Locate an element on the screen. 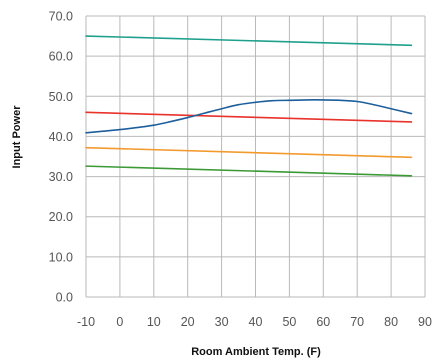  y-tick-label: 70.0 is located at coordinates (61, 17).